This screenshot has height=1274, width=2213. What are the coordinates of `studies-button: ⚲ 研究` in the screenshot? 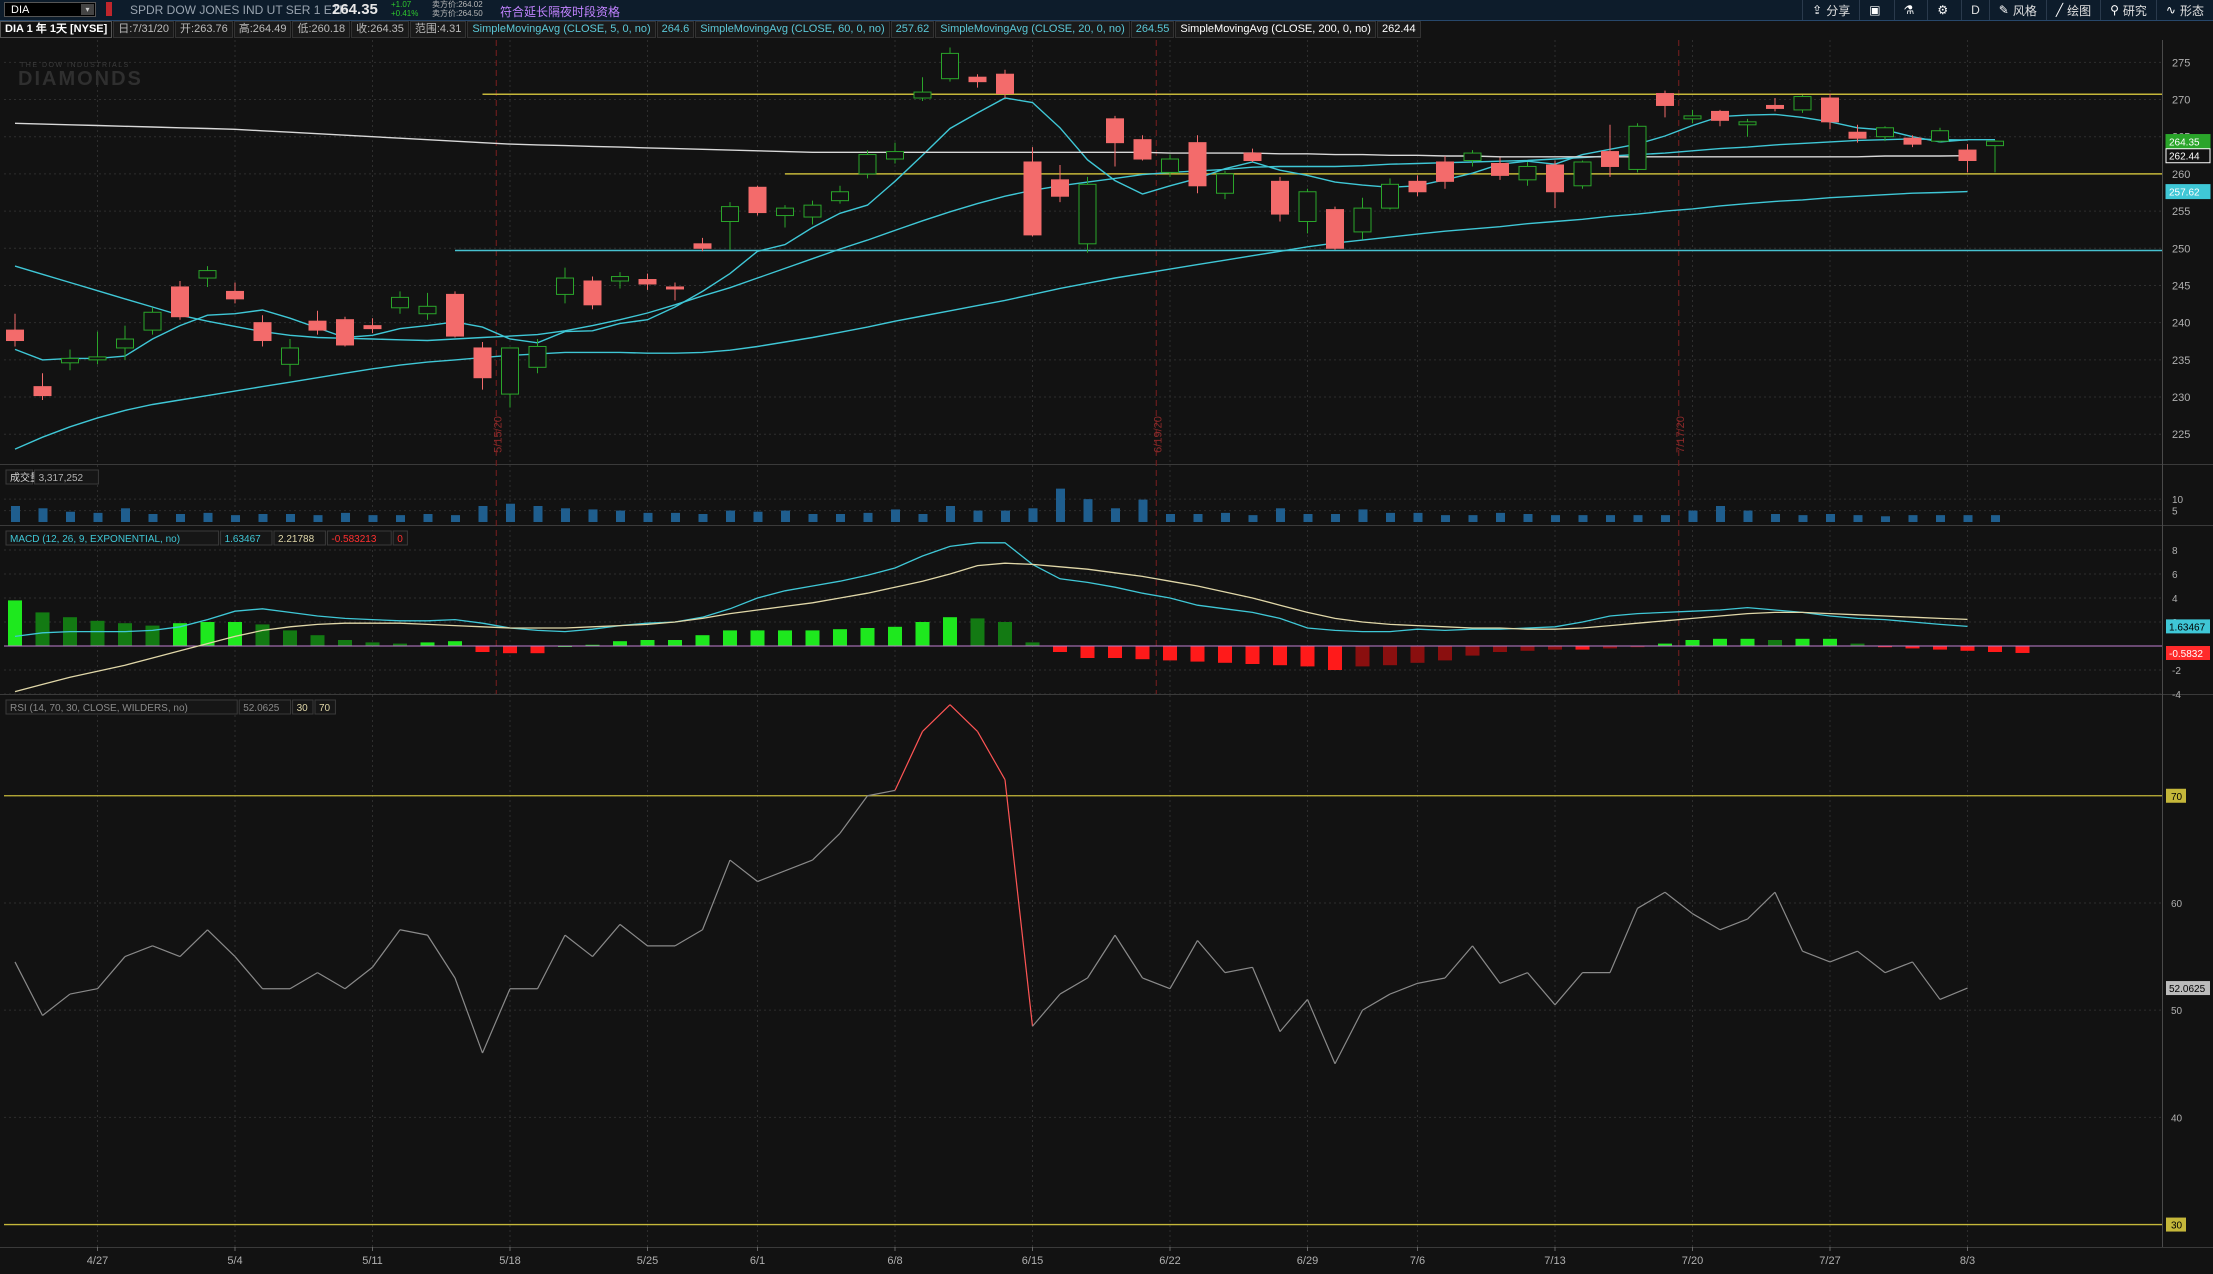 It's located at (2128, 10).